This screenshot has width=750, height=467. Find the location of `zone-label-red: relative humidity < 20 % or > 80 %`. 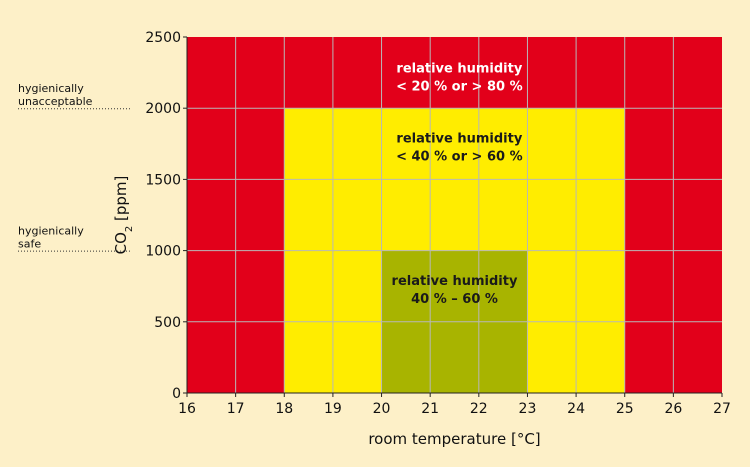

zone-label-red: relative humidity < 20 % or > 80 % is located at coordinates (459, 78).